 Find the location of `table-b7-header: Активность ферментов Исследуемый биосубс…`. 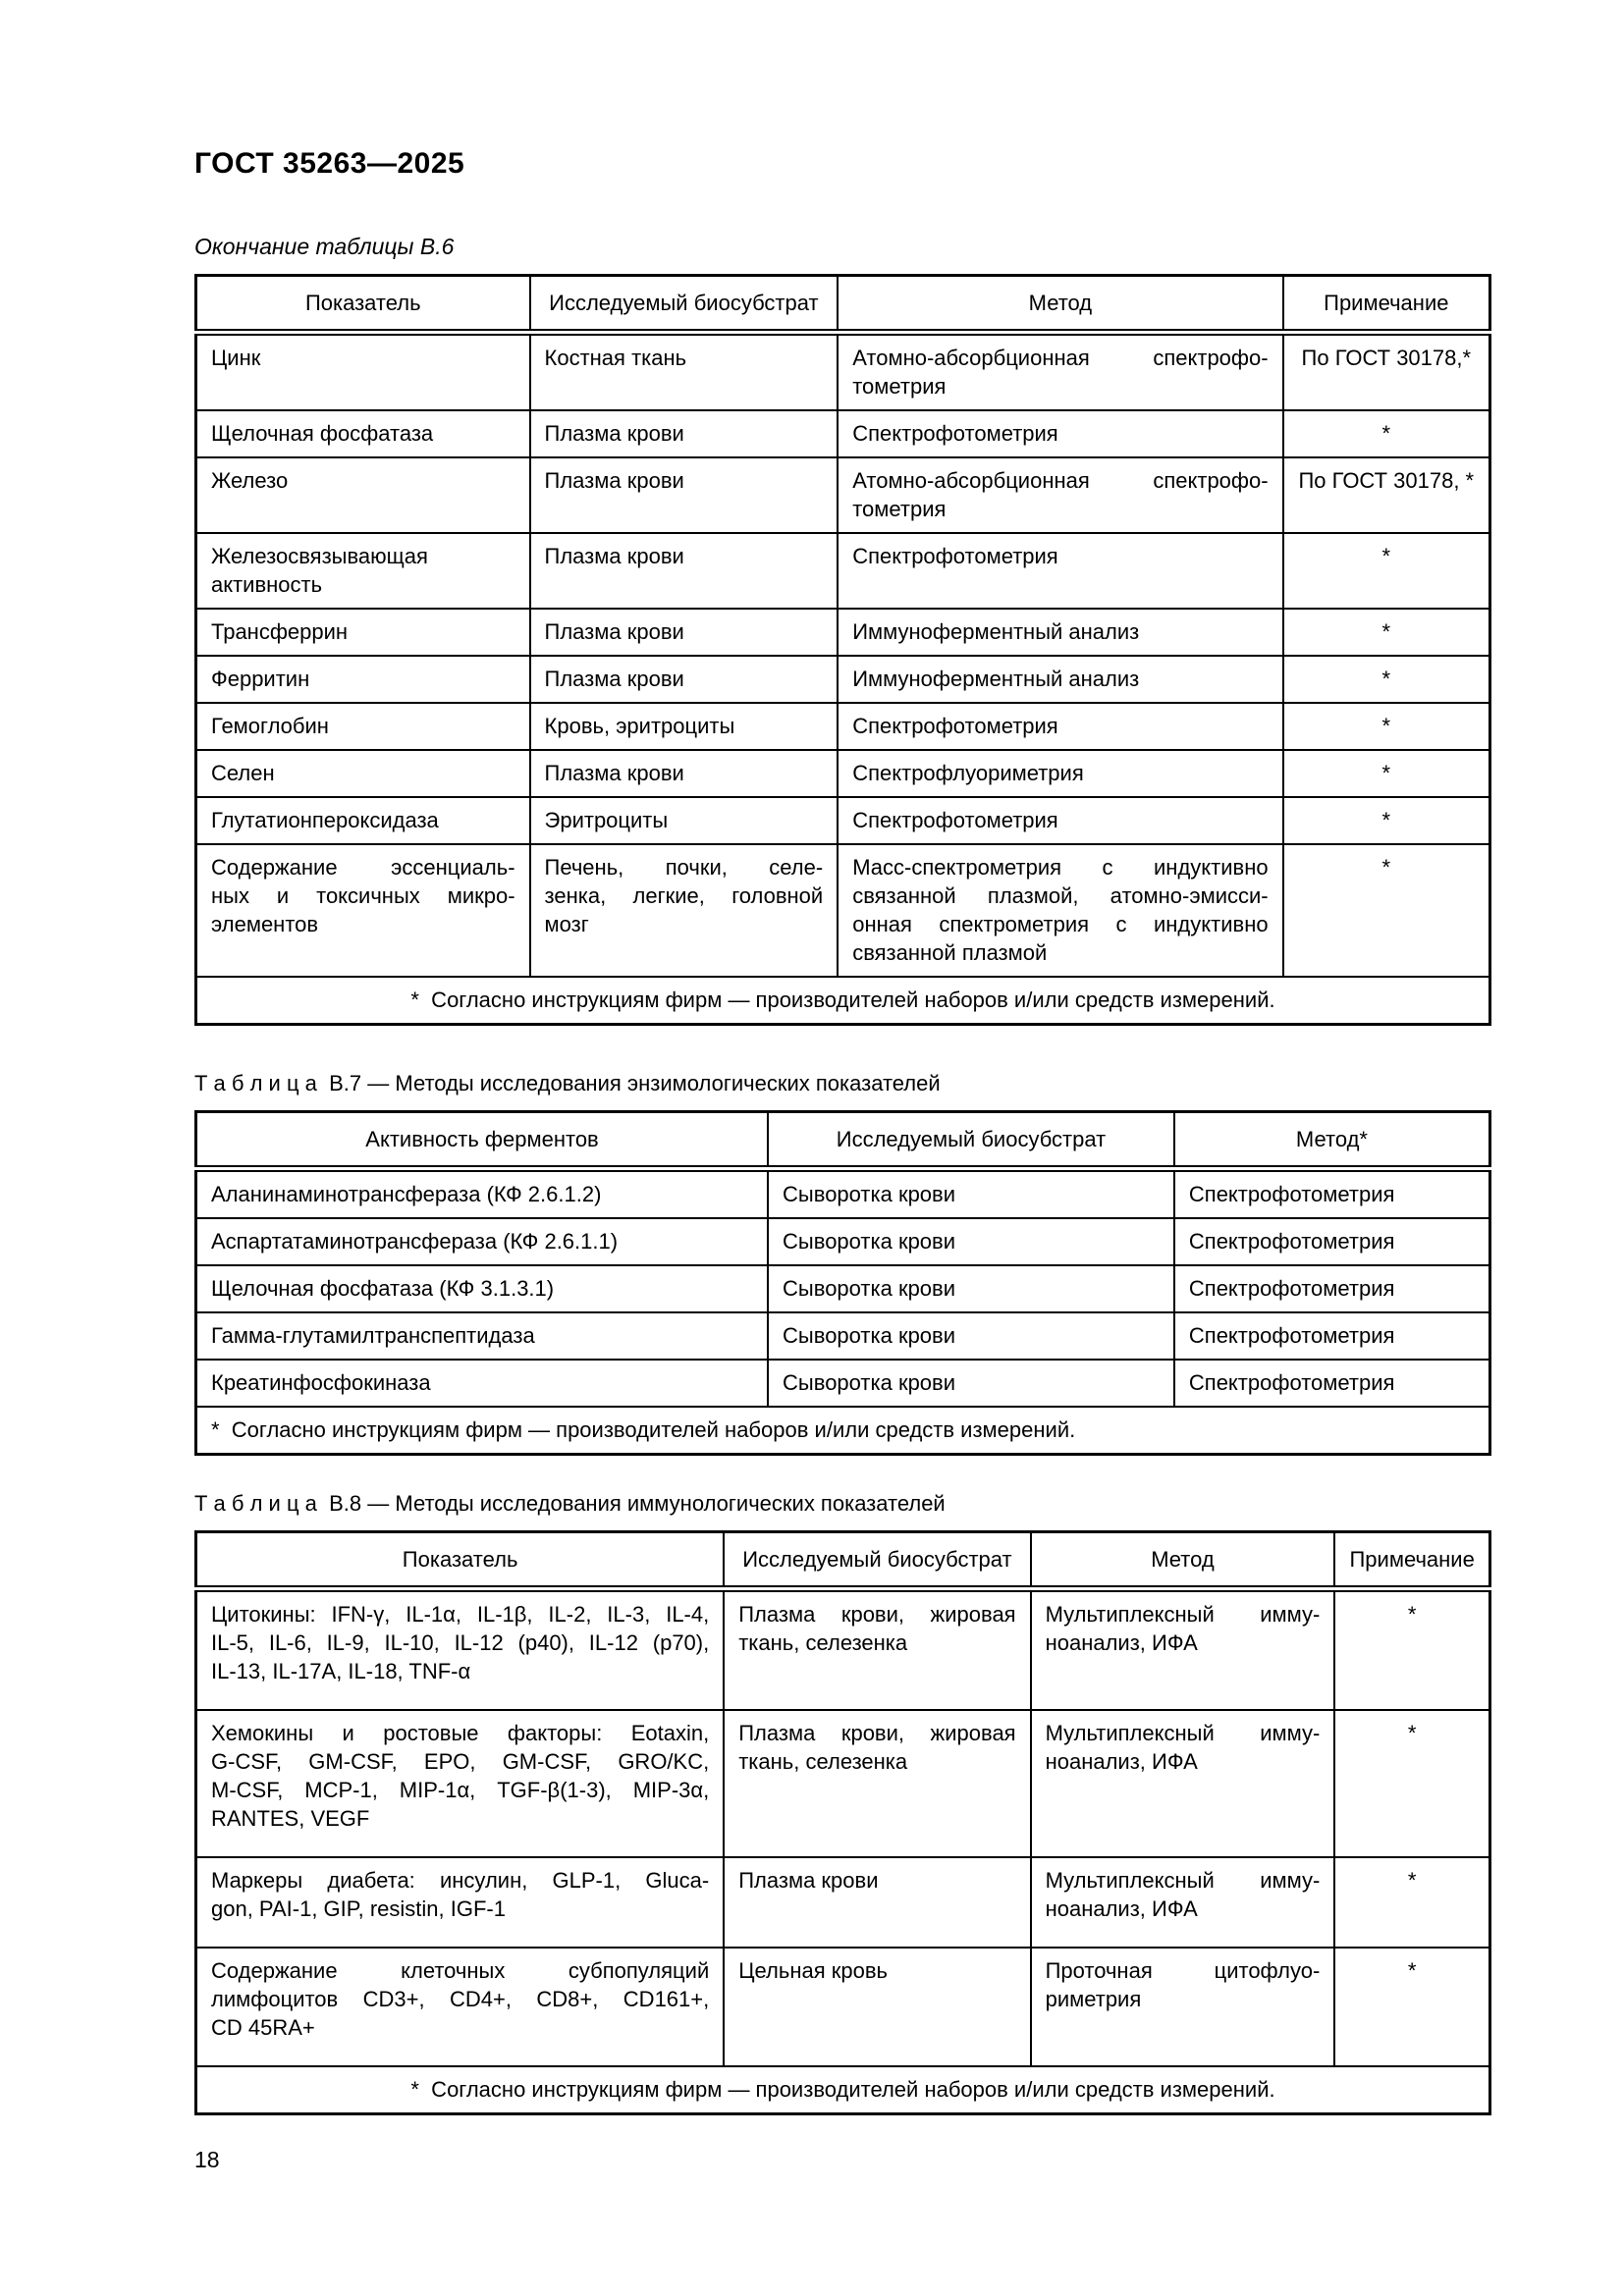

table-b7-header: Активность ферментов Исследуемый биосубс… is located at coordinates (842, 1141).